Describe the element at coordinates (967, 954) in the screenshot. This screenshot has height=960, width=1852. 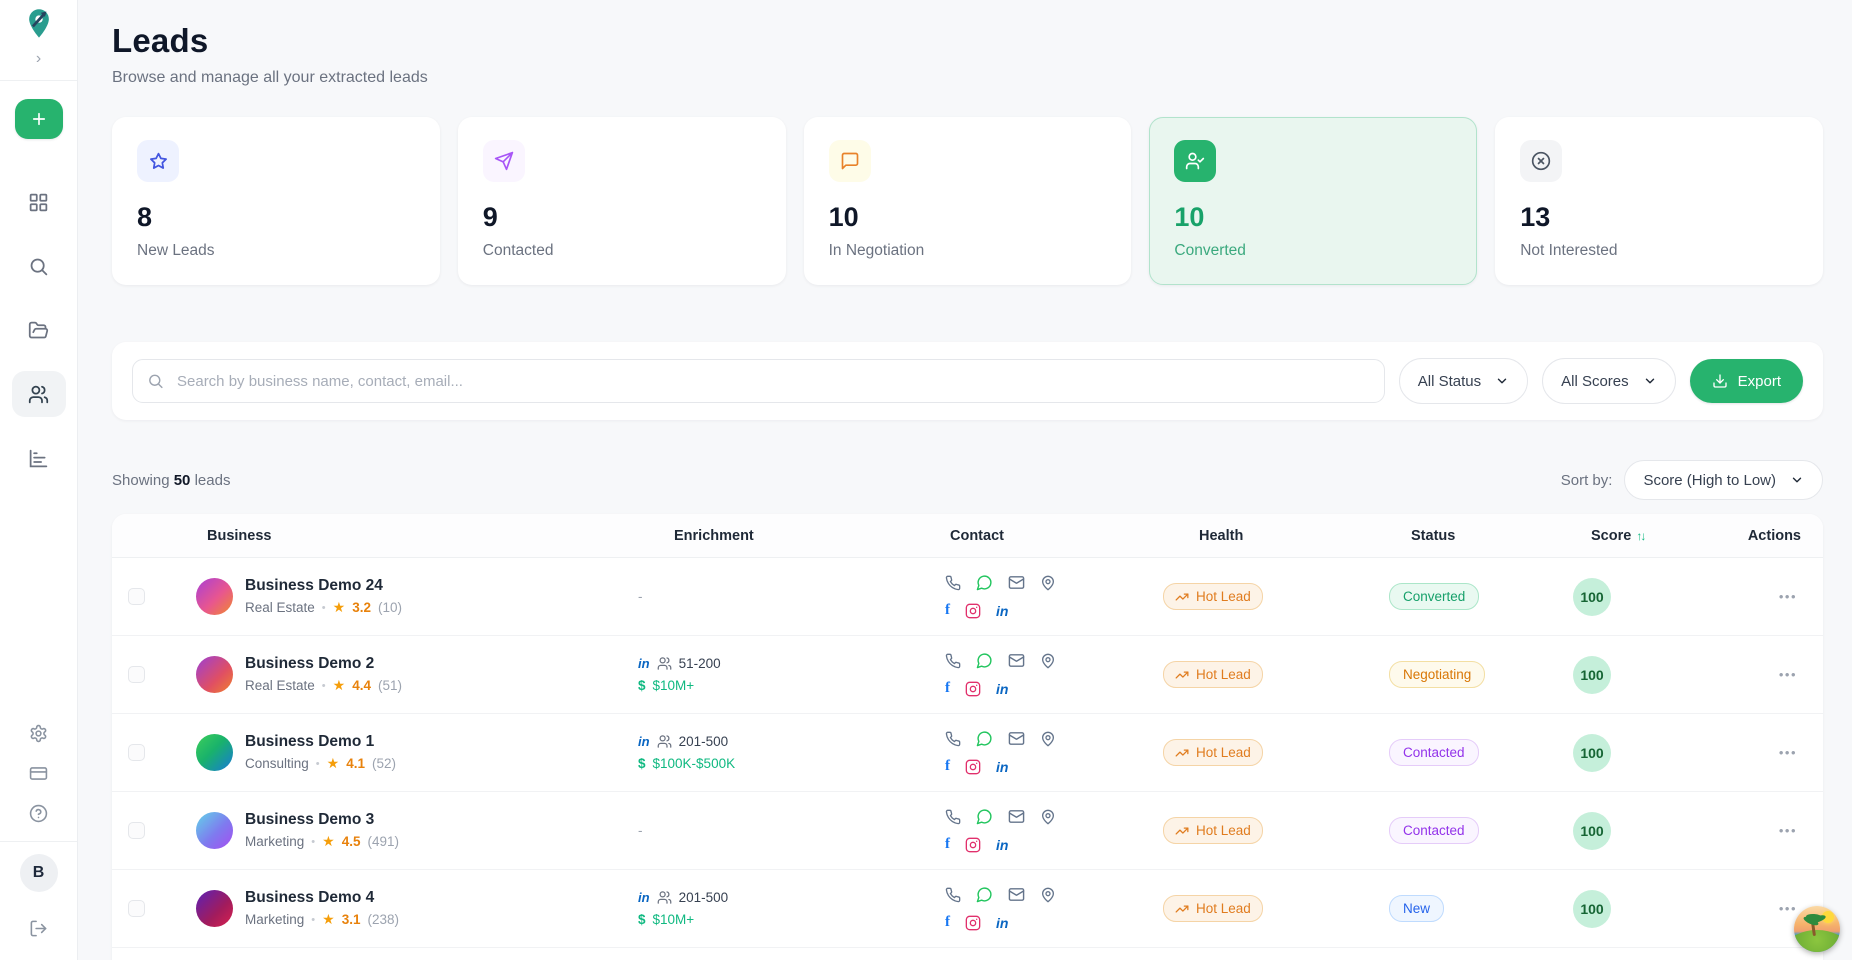
I see `table-row: Business Demo 5` at that location.